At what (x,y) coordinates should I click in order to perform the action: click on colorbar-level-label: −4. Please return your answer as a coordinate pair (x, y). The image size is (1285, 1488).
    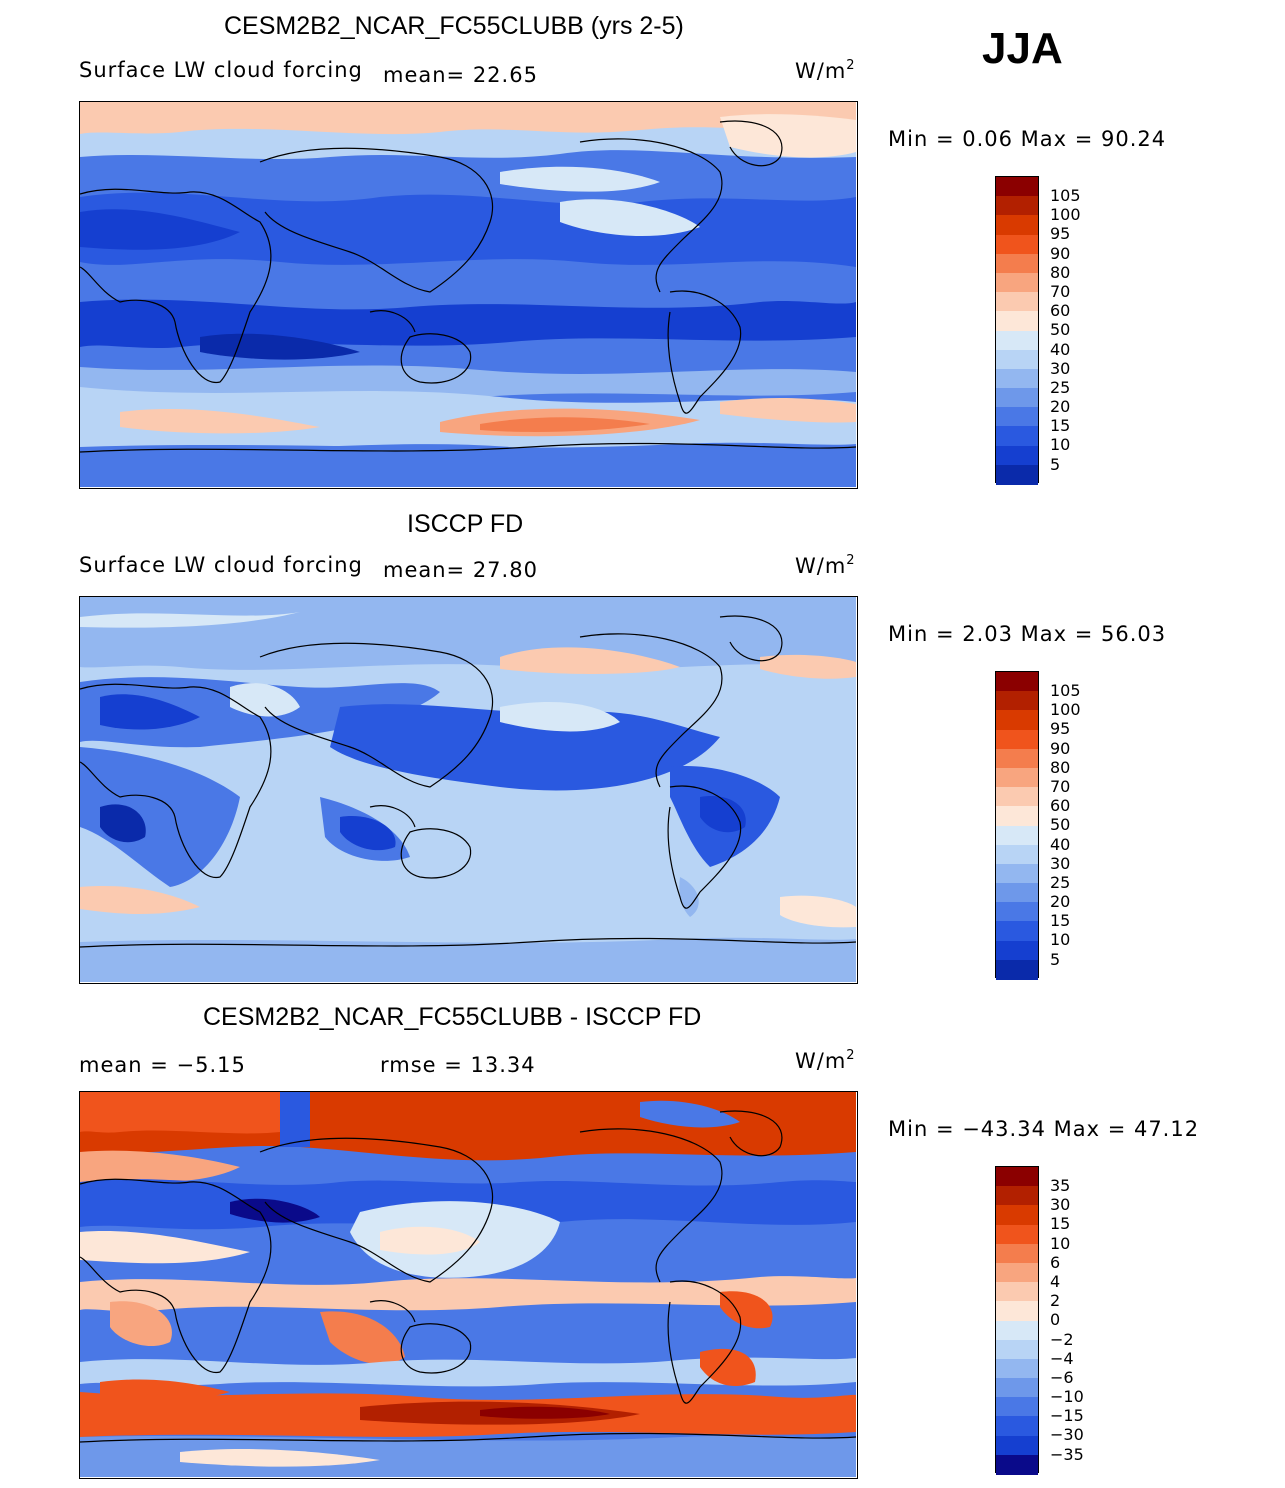
    Looking at the image, I should click on (1062, 1358).